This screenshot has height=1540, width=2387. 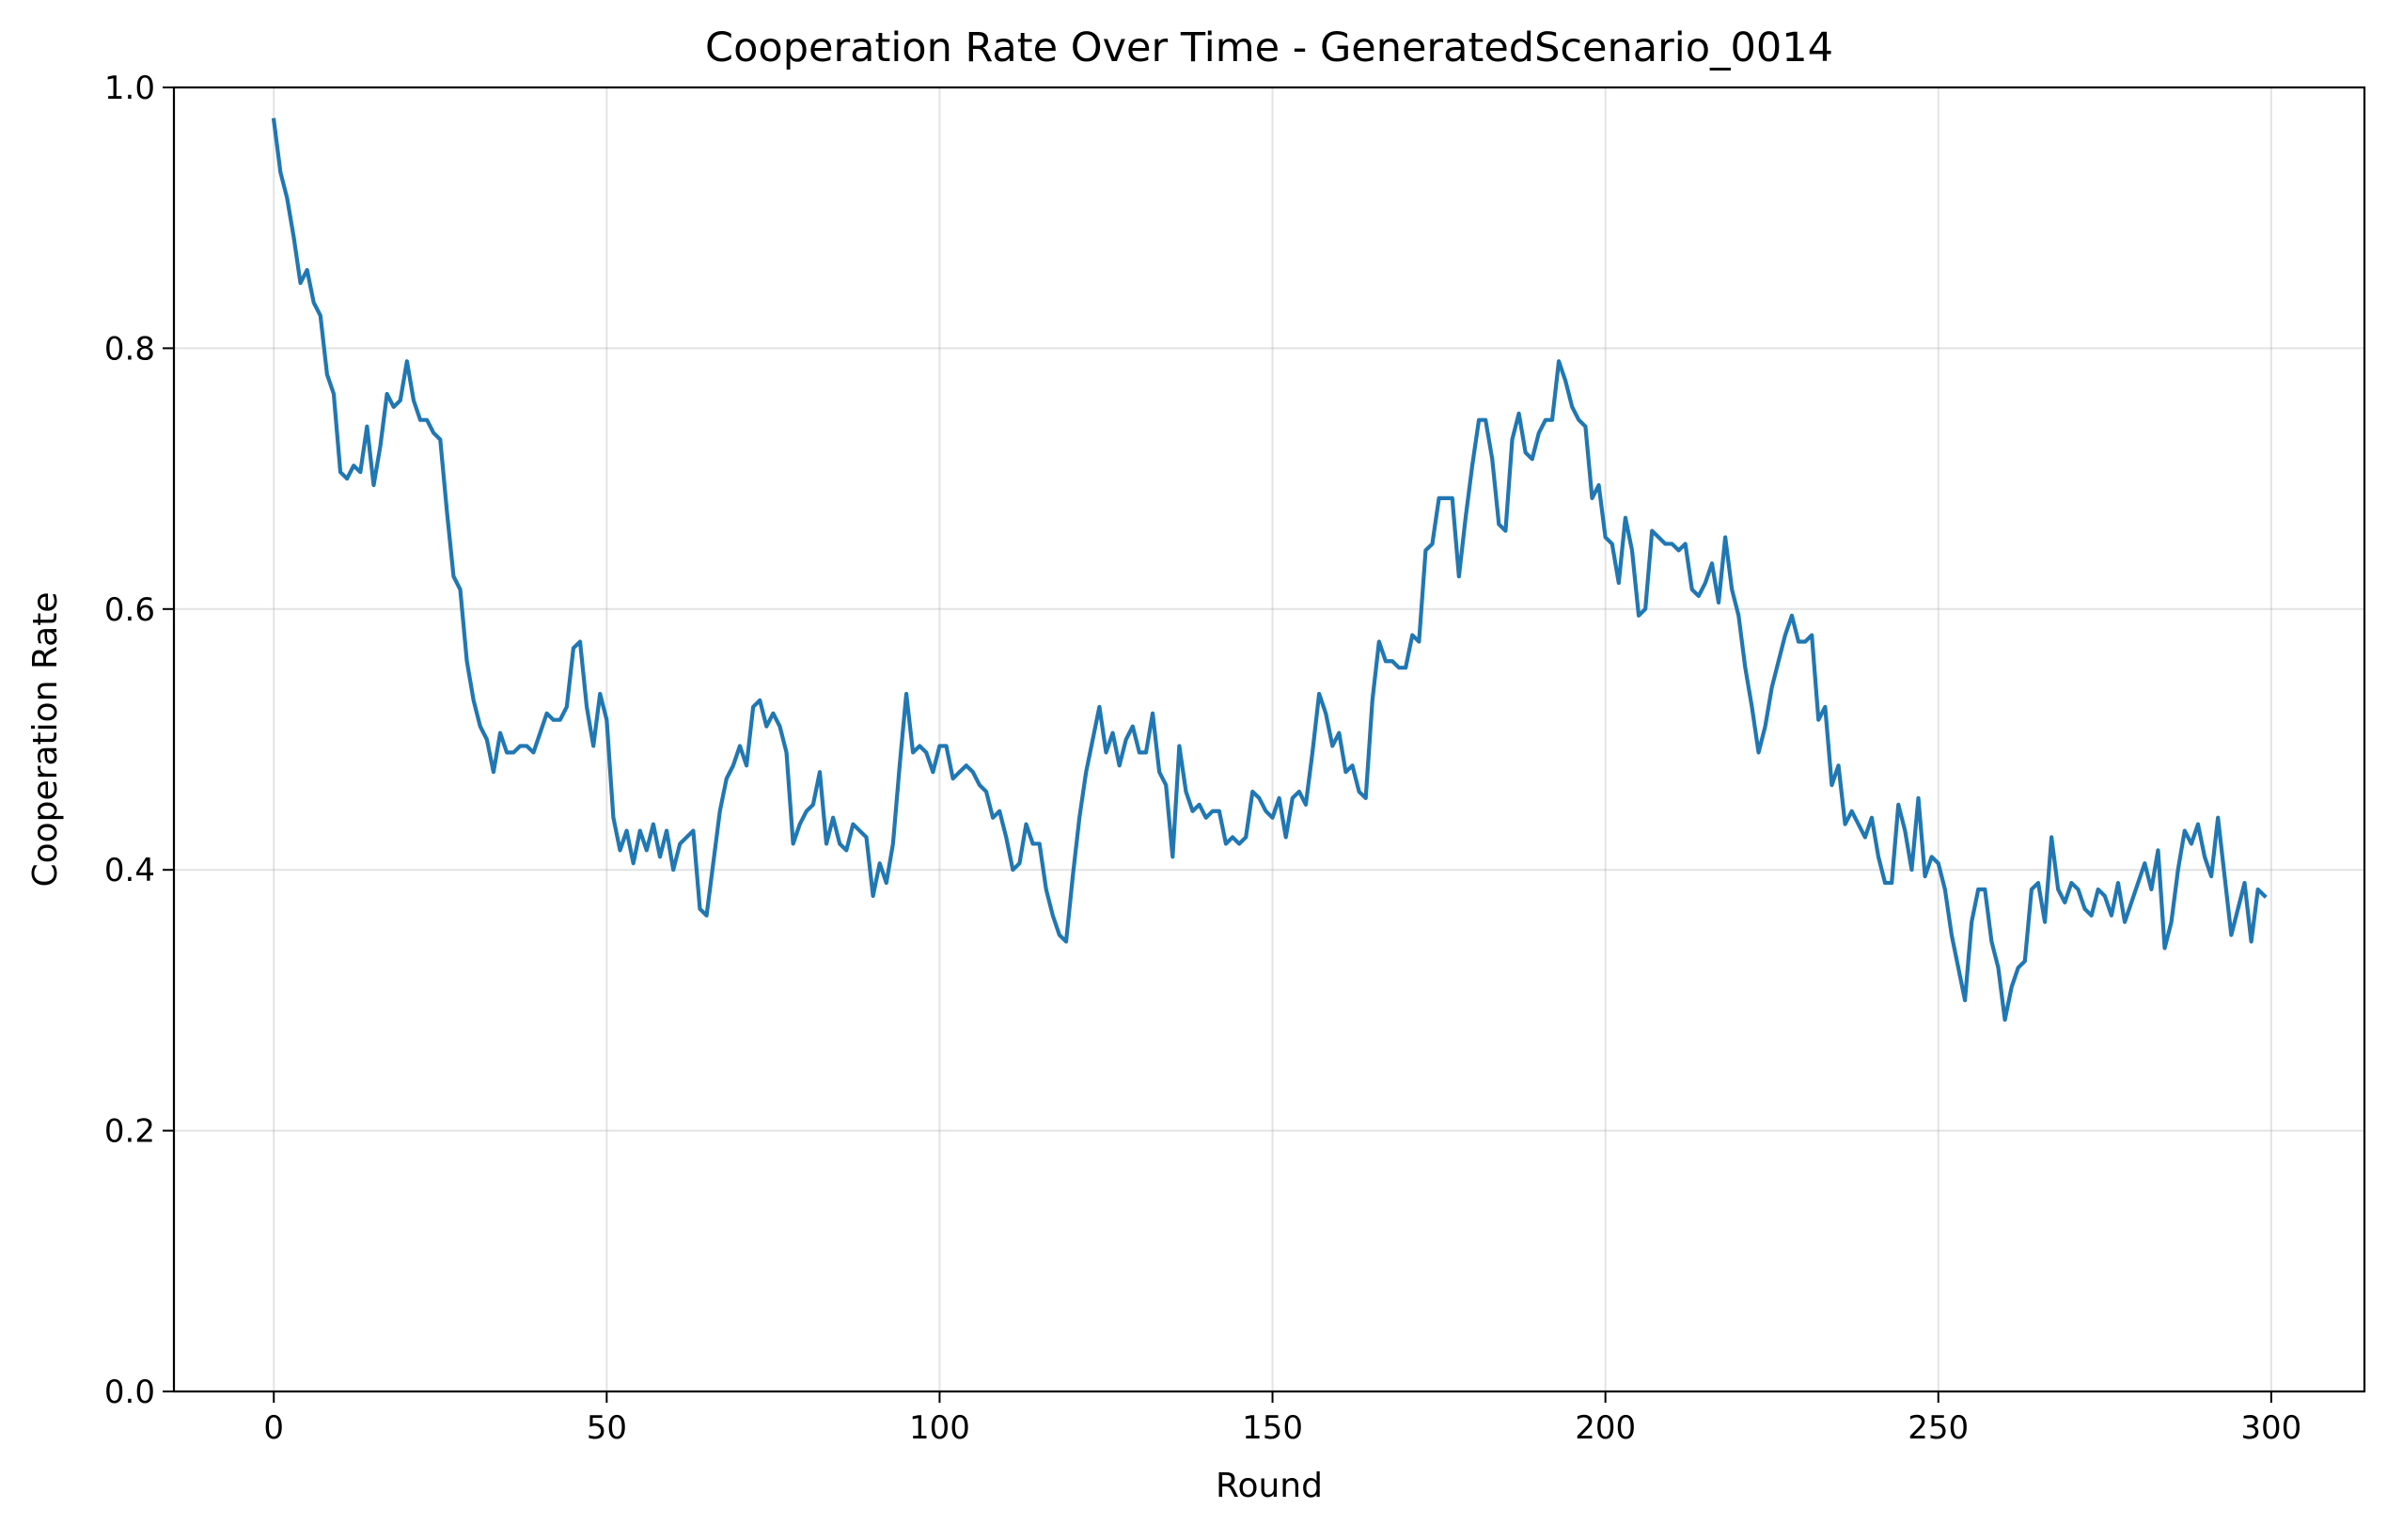 I want to click on x-tick-label: 300, so click(x=2270, y=1428).